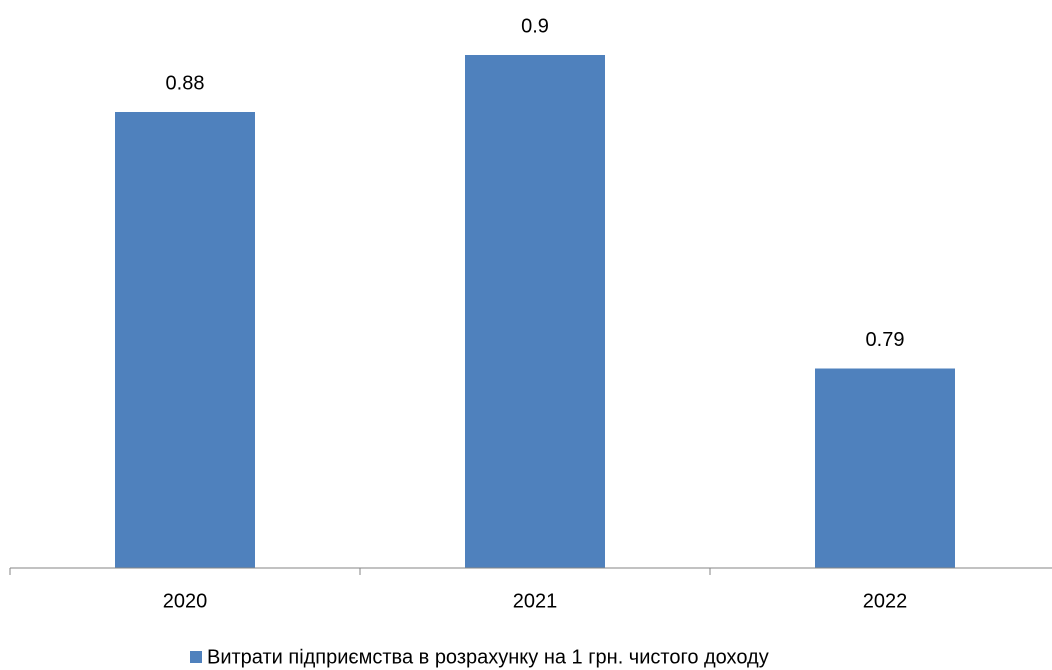 The image size is (1052, 670). What do you see at coordinates (196, 657) in the screenshot?
I see `legend-swatch` at bounding box center [196, 657].